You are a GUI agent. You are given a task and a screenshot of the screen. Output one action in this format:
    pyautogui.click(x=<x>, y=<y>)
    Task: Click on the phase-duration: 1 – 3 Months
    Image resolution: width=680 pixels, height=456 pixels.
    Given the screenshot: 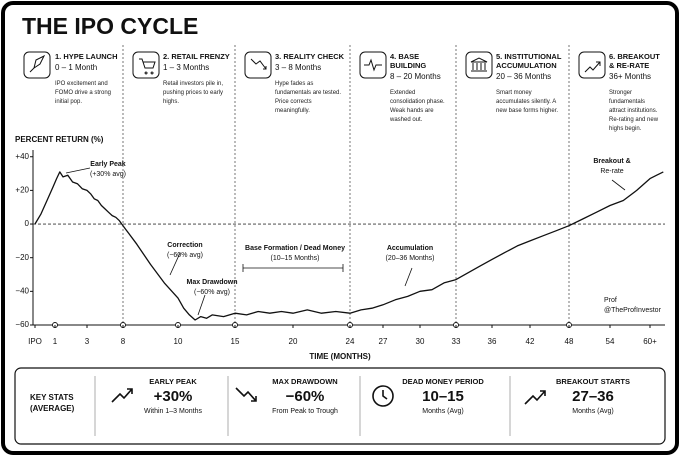 What is the action you would take?
    pyautogui.click(x=186, y=67)
    